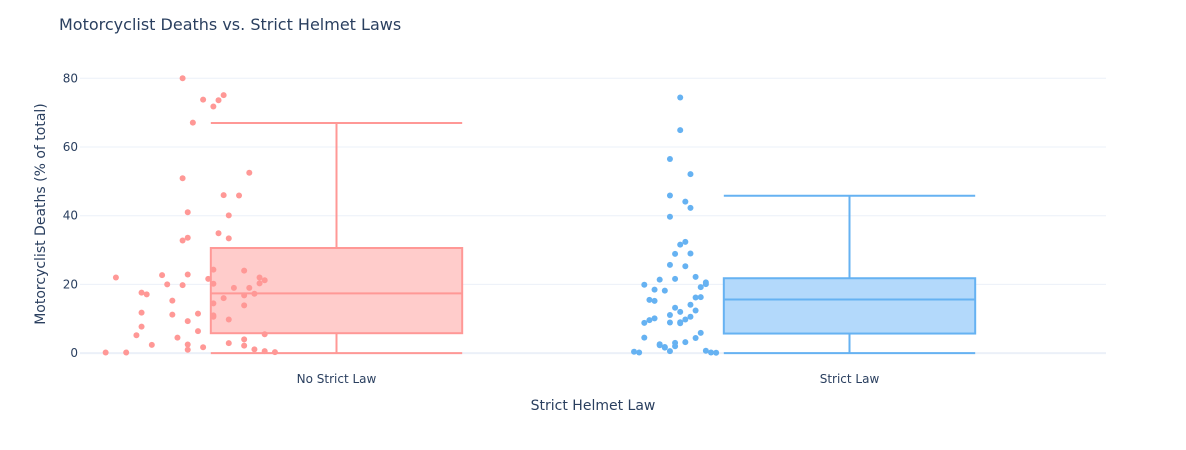 The width and height of the screenshot is (1186, 450). What do you see at coordinates (593, 406) in the screenshot?
I see `x-axis-title: Strict Helmet Law` at bounding box center [593, 406].